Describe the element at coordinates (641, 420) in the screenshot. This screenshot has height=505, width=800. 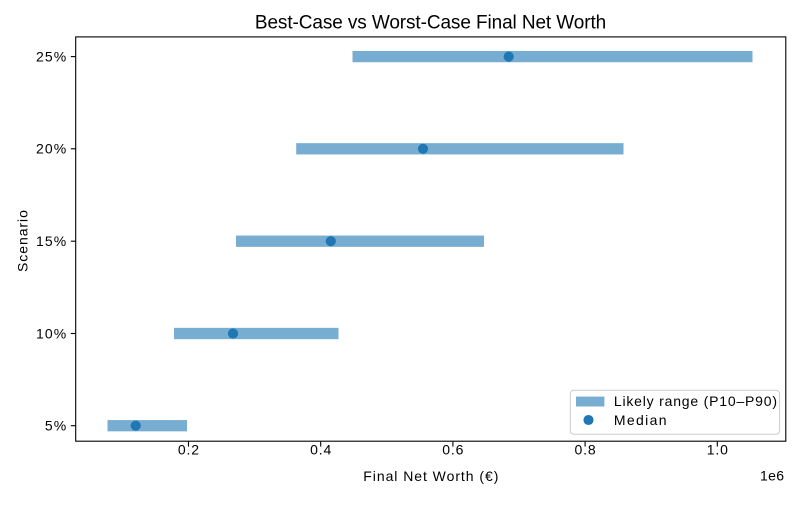
I see `svg-text: Median` at that location.